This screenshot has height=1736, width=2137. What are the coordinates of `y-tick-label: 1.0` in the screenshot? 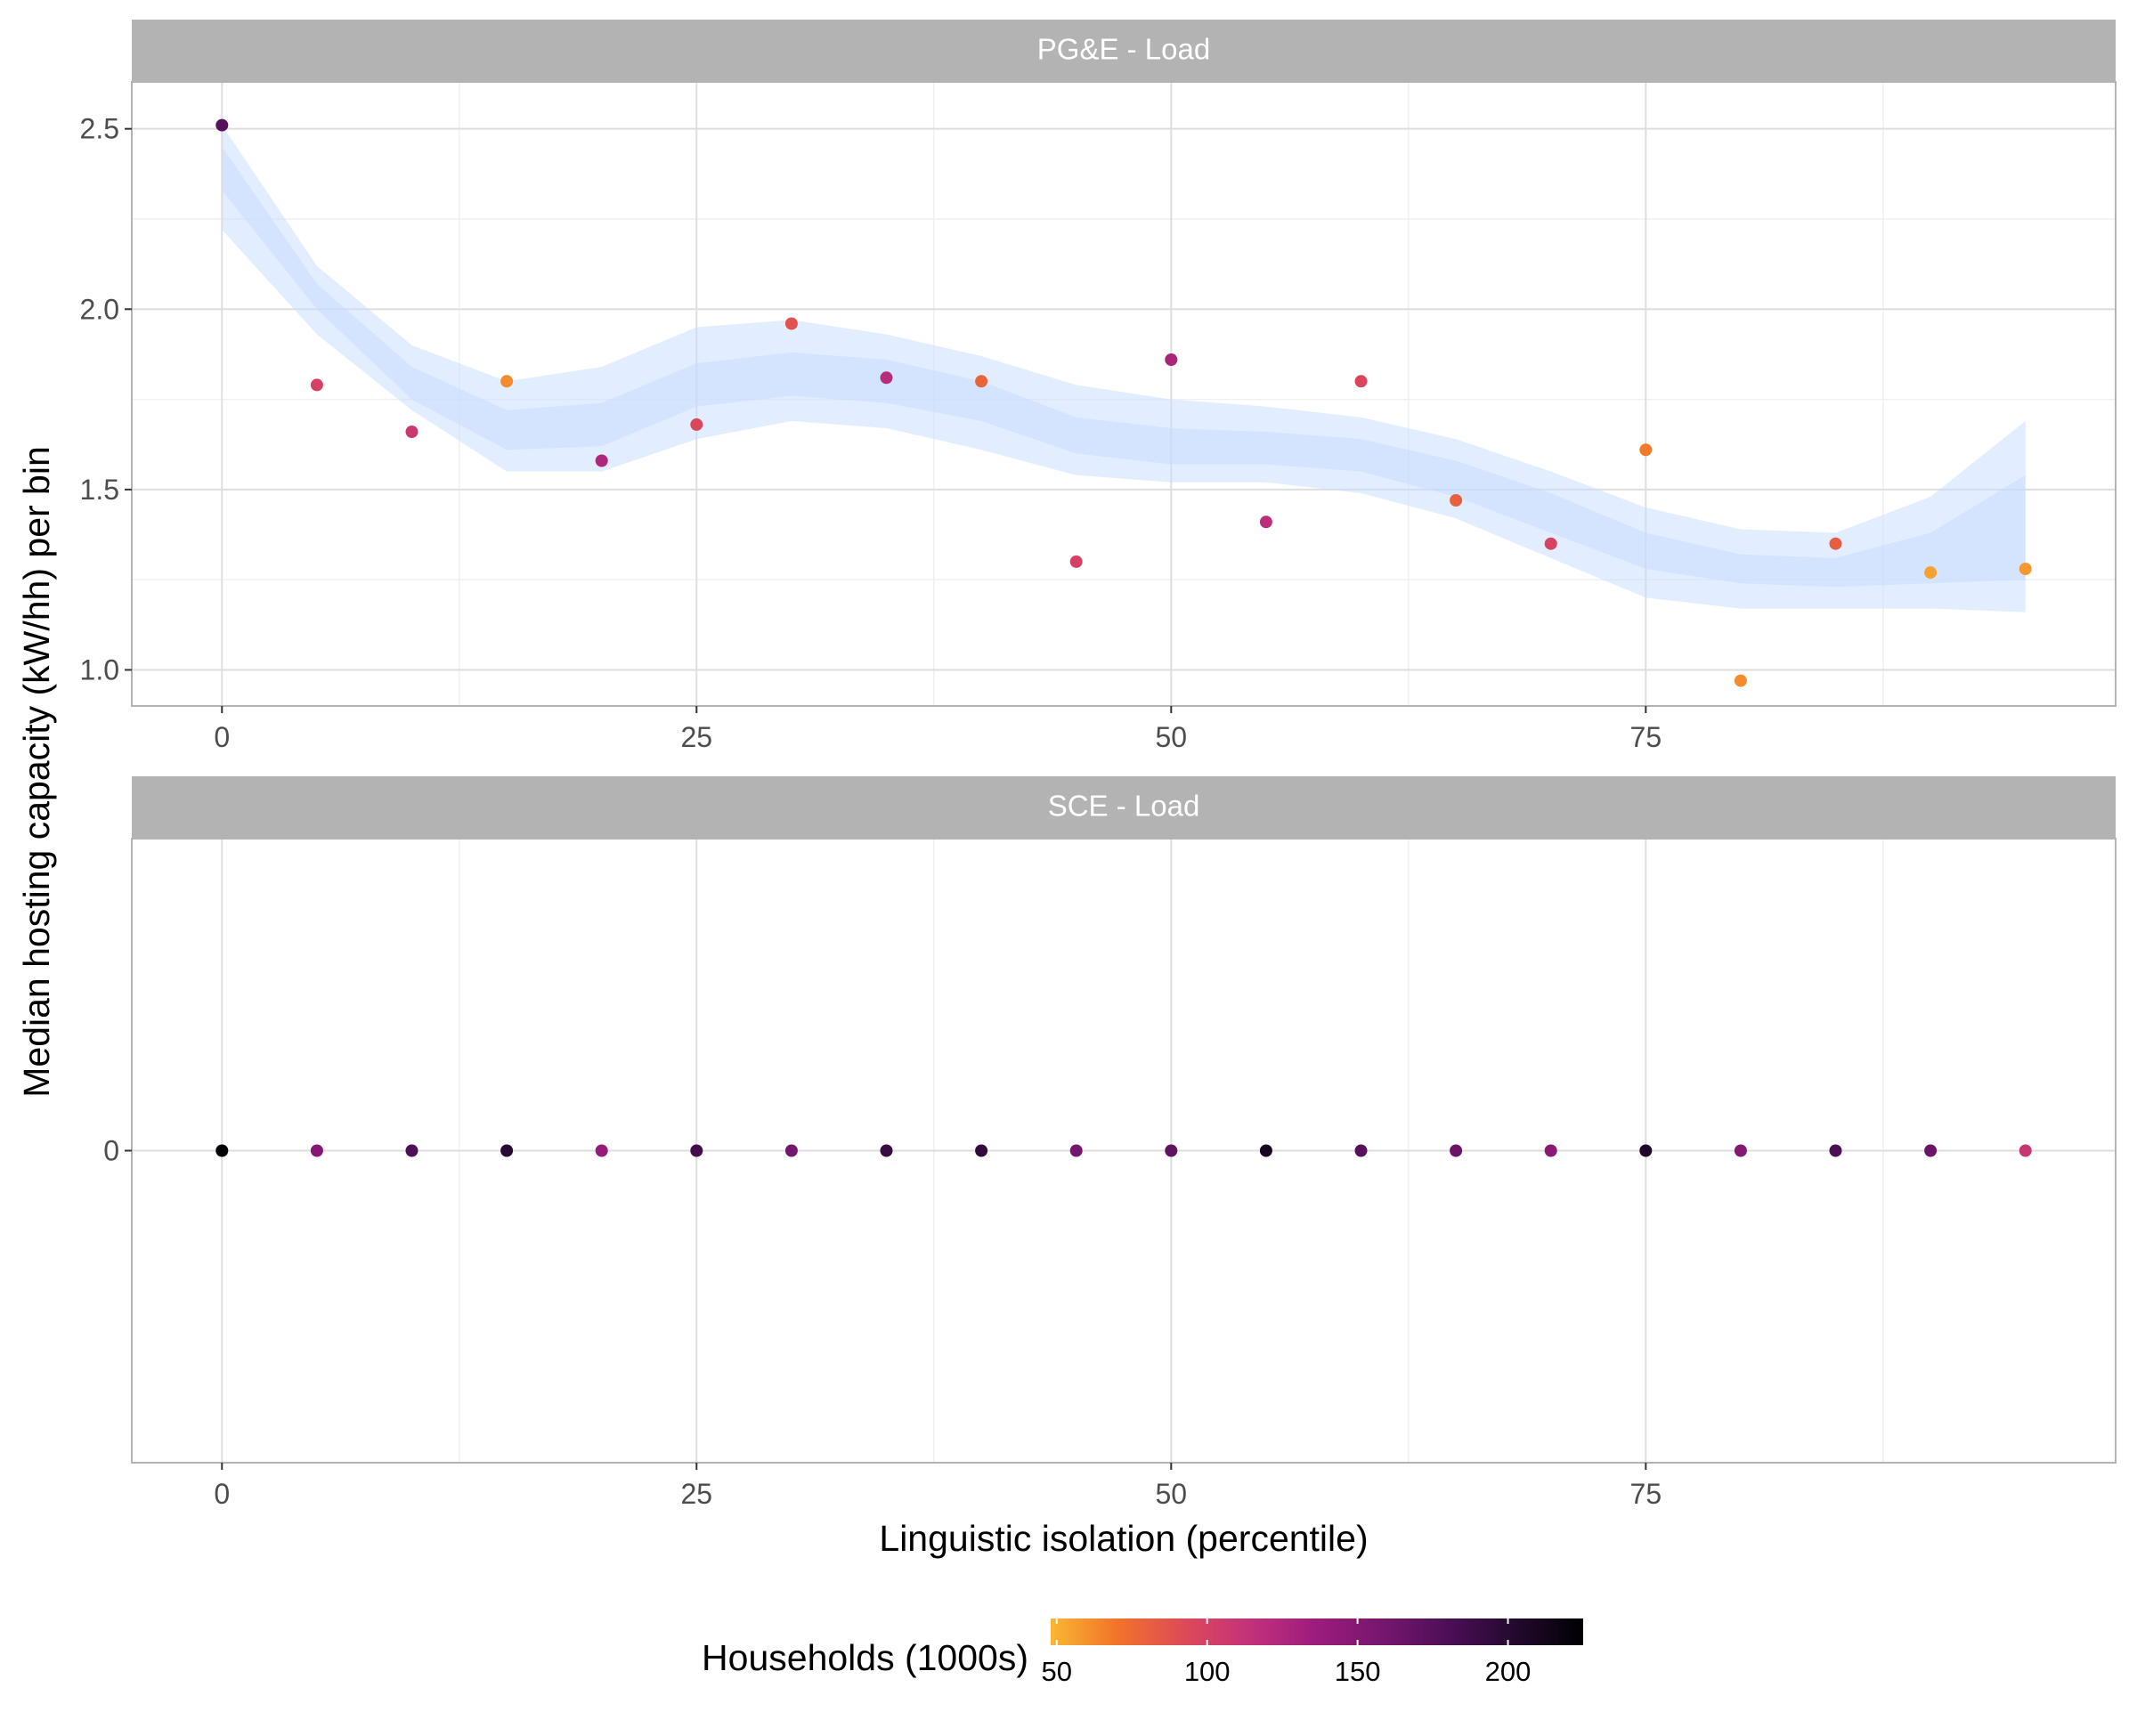 It's located at (99, 669).